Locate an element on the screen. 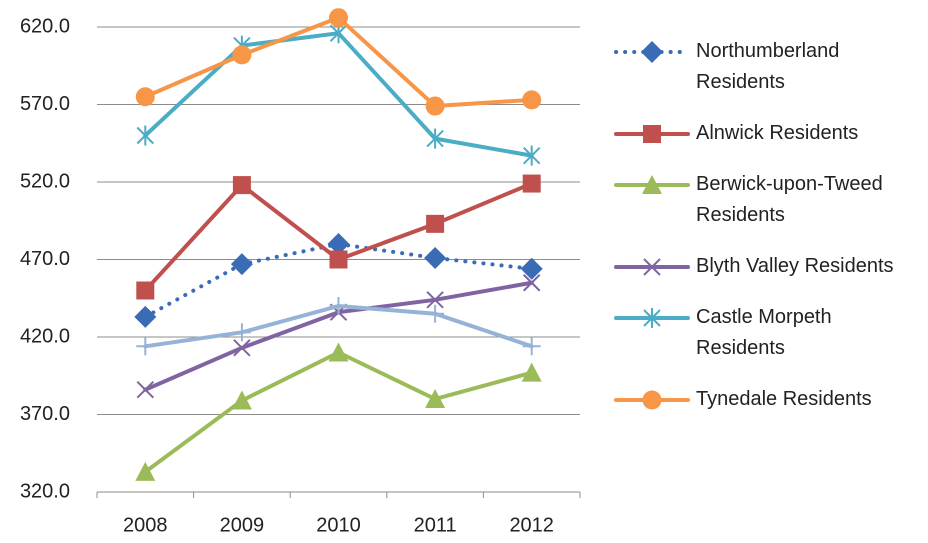  legend-entry: Alnwick Residents is located at coordinates (761, 133).